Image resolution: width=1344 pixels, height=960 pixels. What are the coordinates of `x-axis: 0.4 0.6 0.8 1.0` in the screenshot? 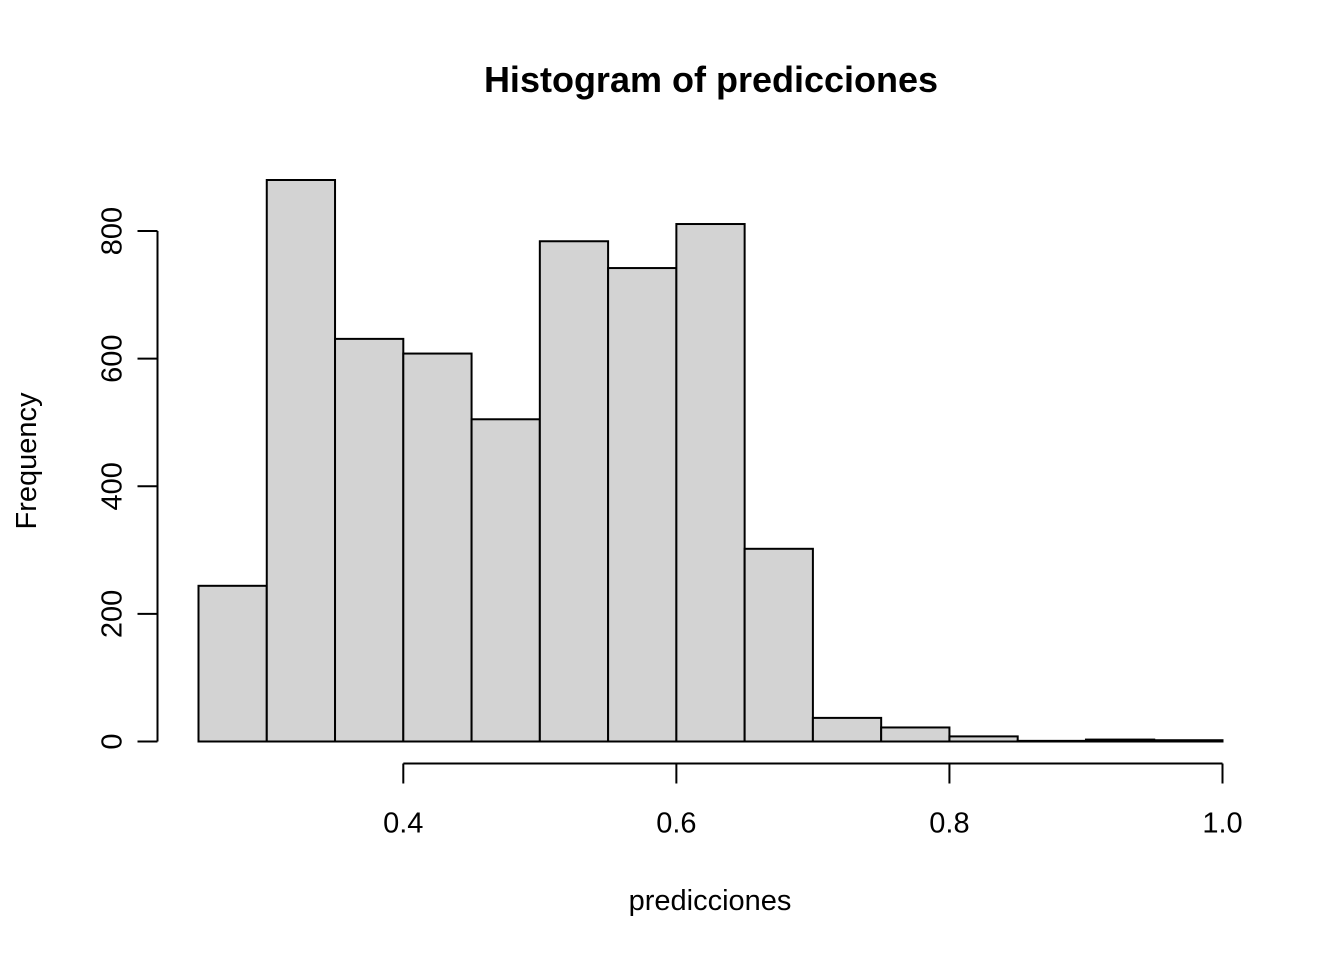 It's located at (813, 801).